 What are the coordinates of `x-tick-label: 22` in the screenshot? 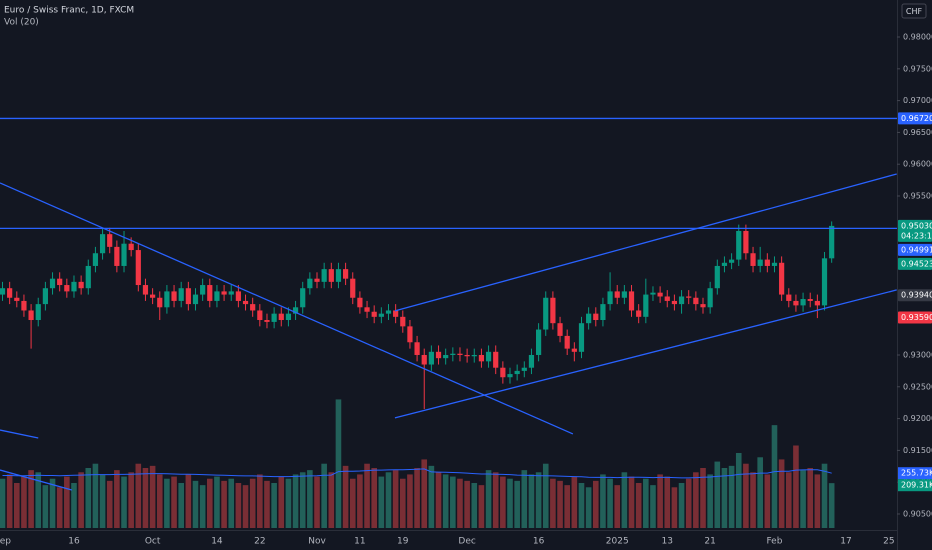 It's located at (259, 542).